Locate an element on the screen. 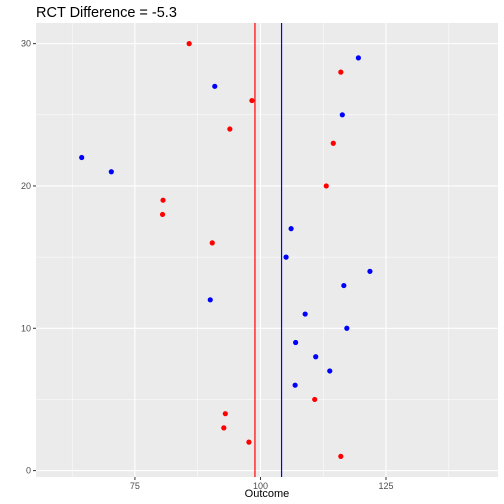 The height and width of the screenshot is (504, 504). y-tick-label: 0 is located at coordinates (28, 471).